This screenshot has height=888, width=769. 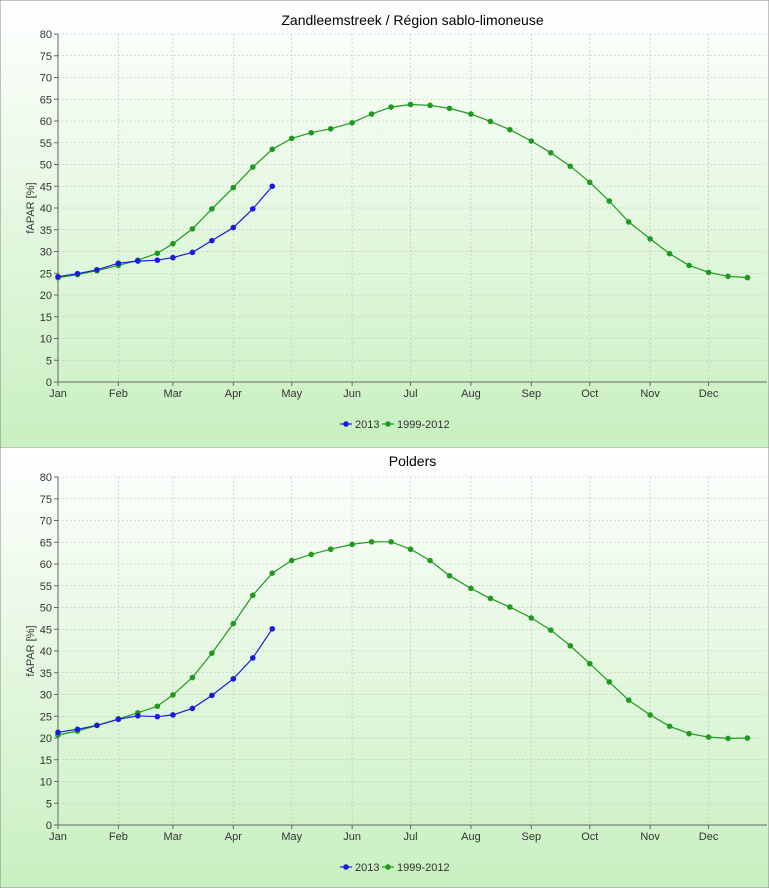 What do you see at coordinates (46, 318) in the screenshot?
I see `y-tick-label: 15` at bounding box center [46, 318].